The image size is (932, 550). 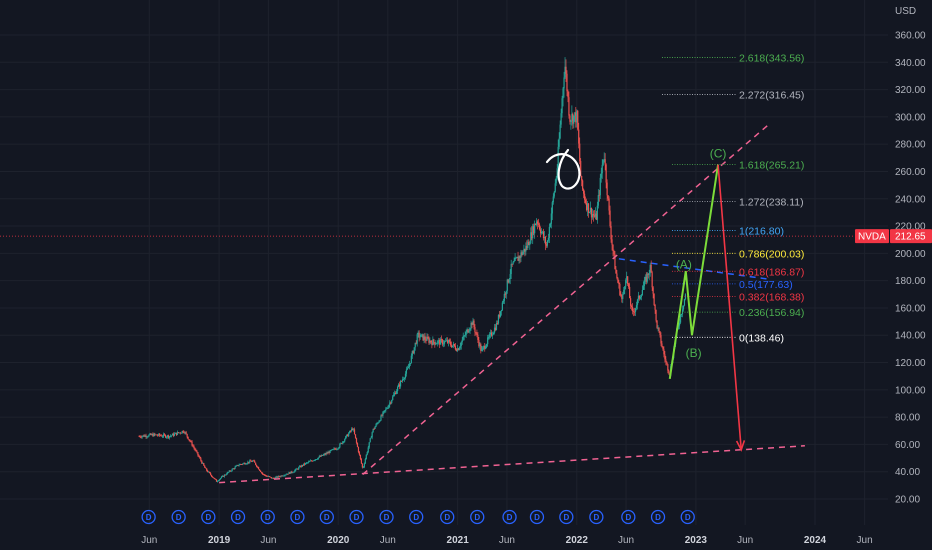 What do you see at coordinates (872, 236) in the screenshot?
I see `symbol-tag-bg` at bounding box center [872, 236].